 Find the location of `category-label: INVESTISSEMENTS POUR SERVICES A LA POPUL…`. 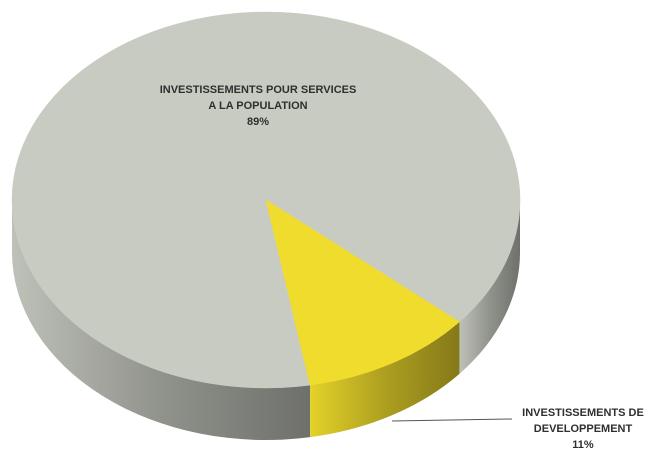

category-label: INVESTISSEMENTS POUR SERVICES A LA POPUL… is located at coordinates (258, 98).